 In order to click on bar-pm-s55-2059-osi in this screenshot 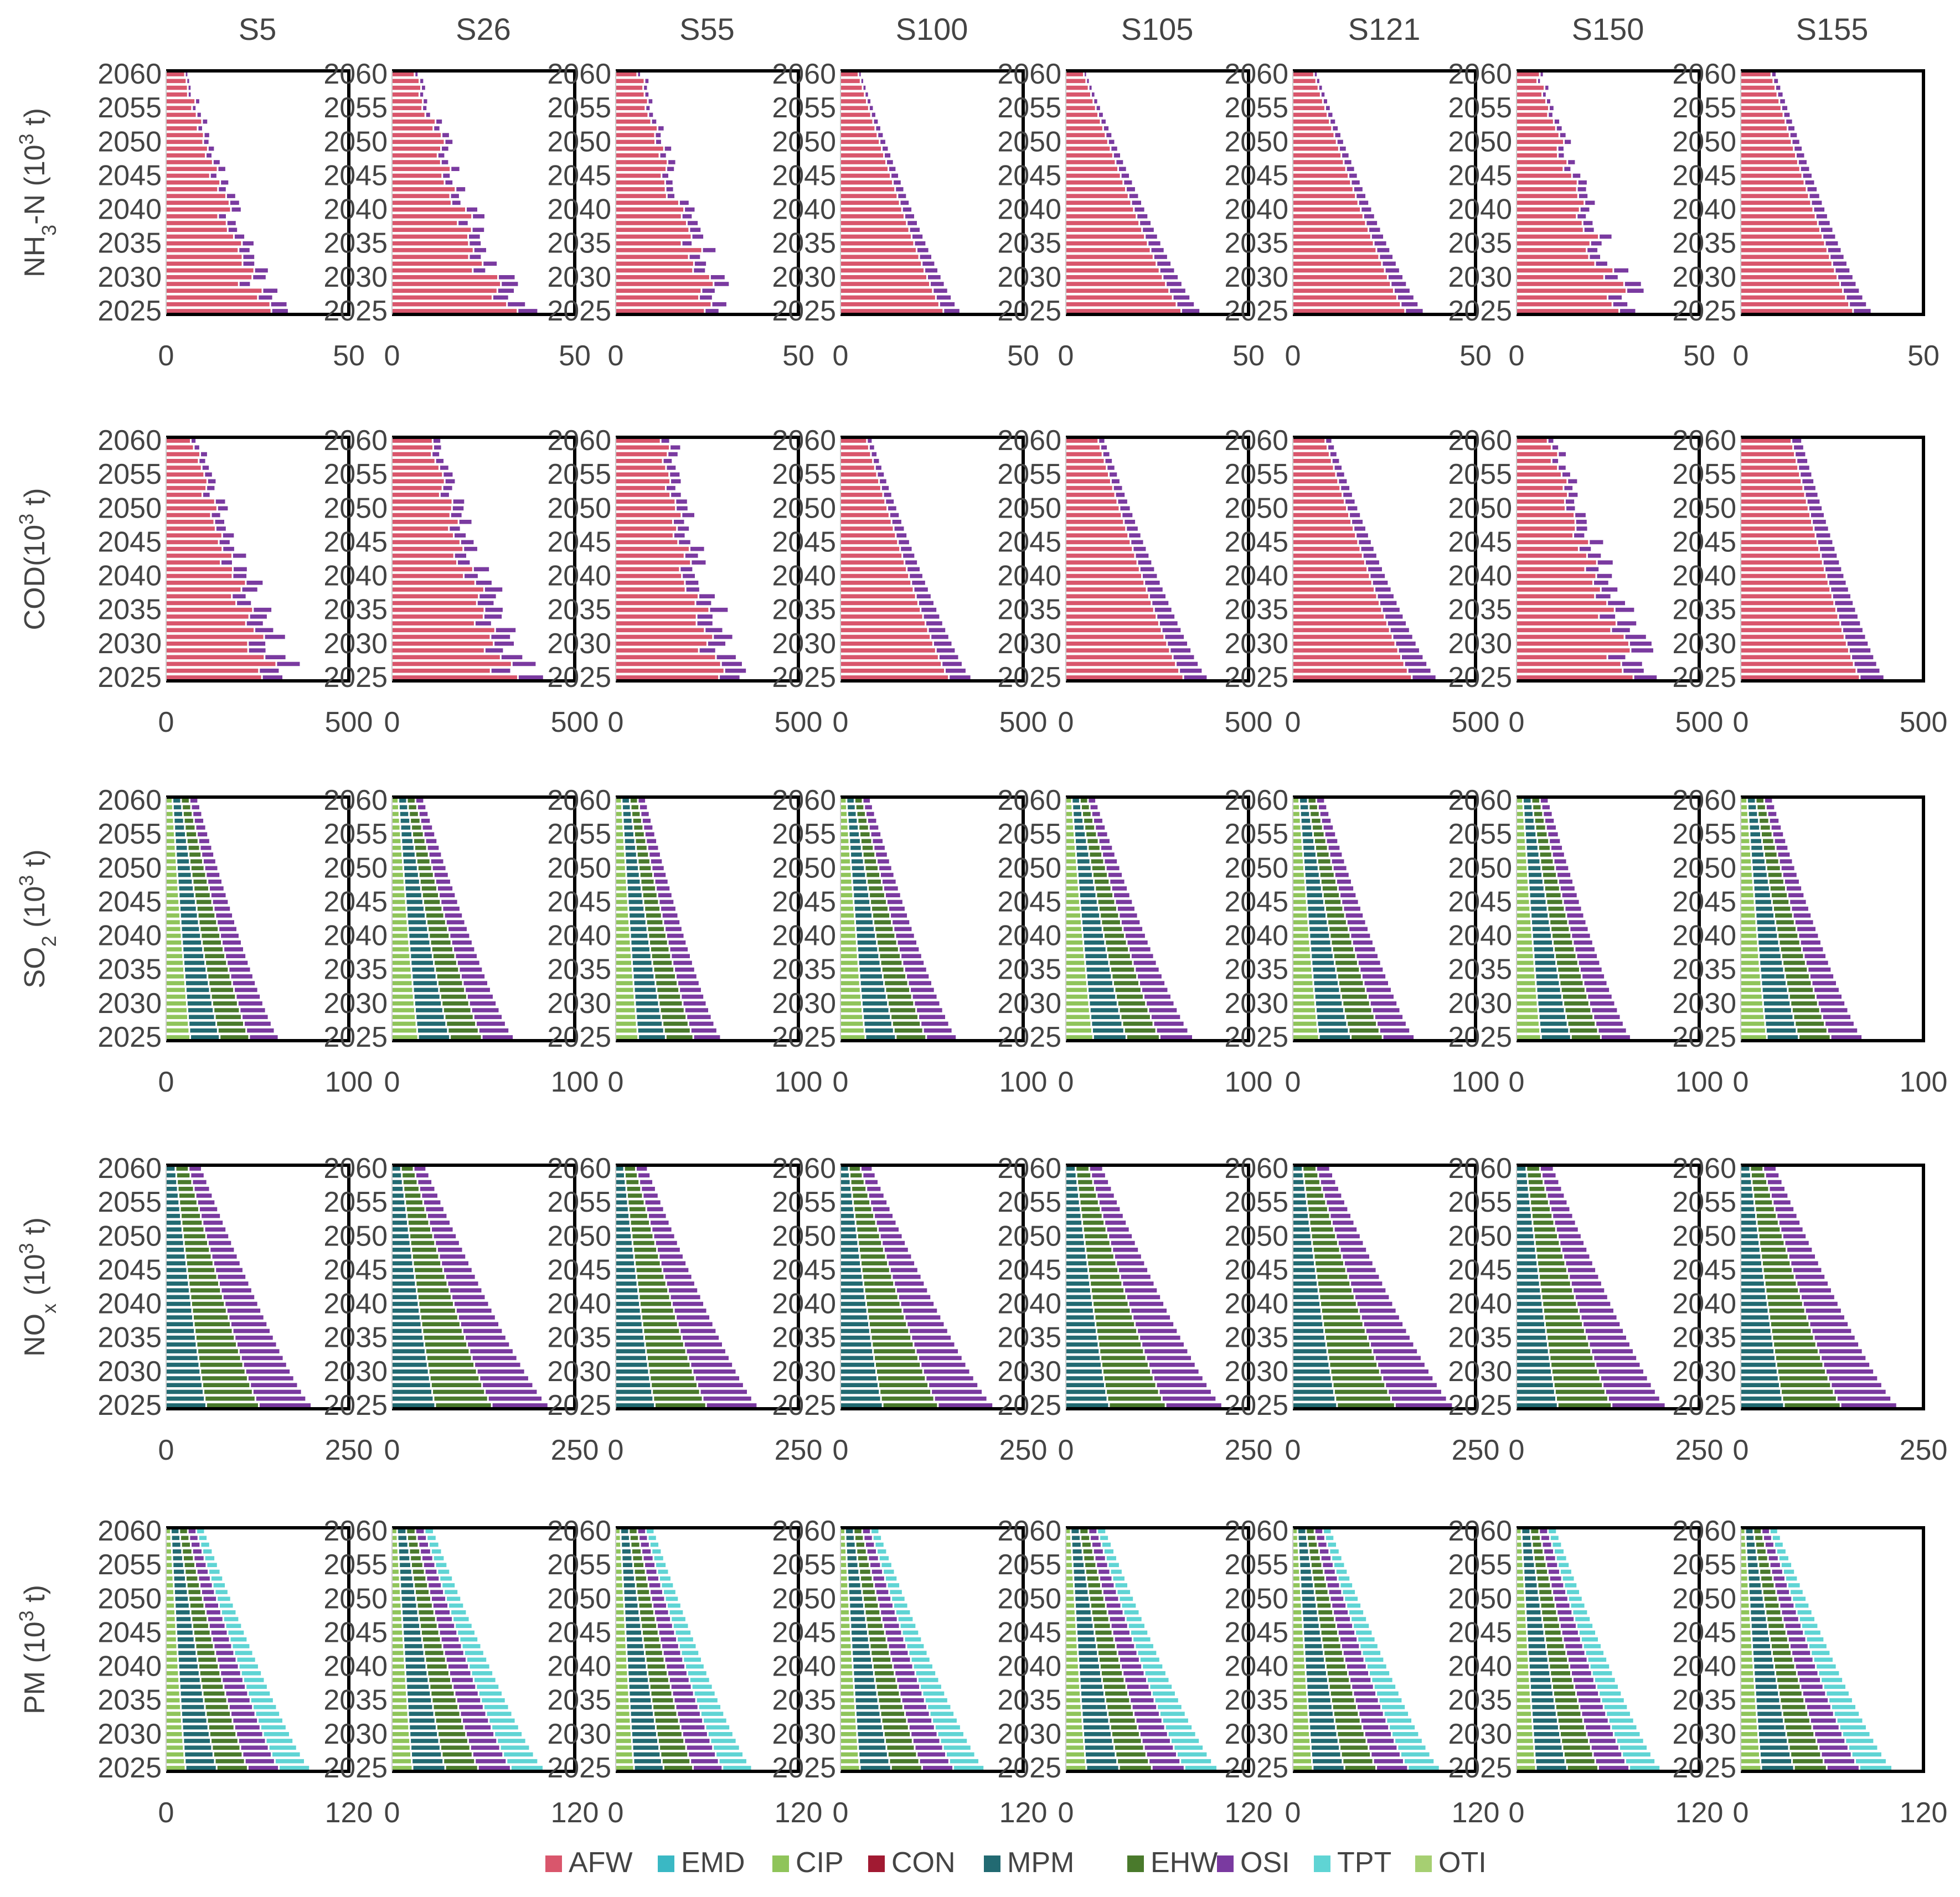, I will do `click(643, 1538)`.